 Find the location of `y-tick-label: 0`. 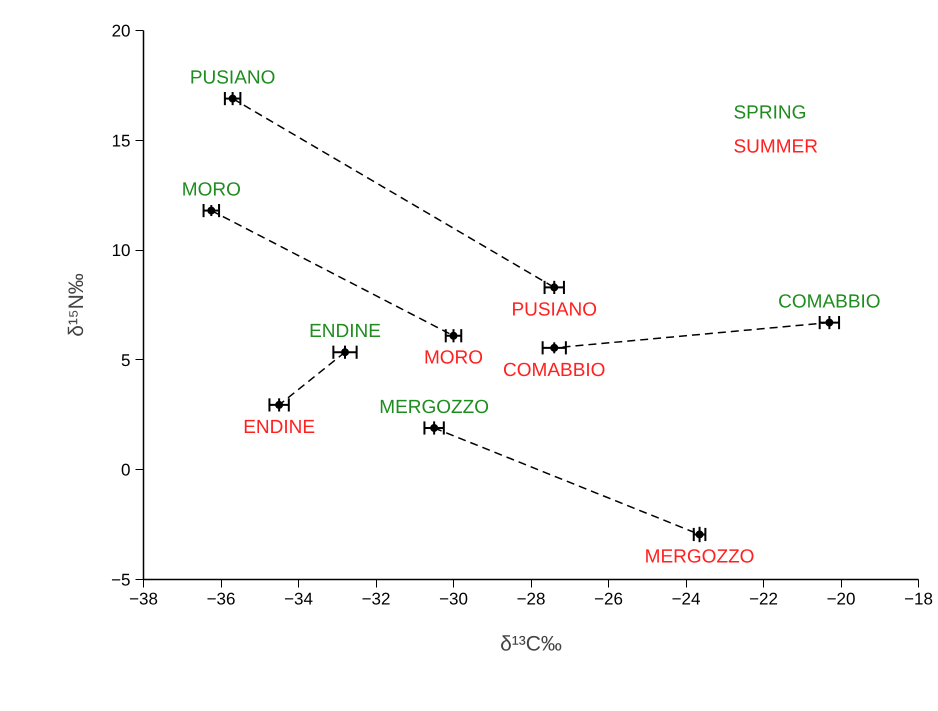

y-tick-label: 0 is located at coordinates (126, 470).